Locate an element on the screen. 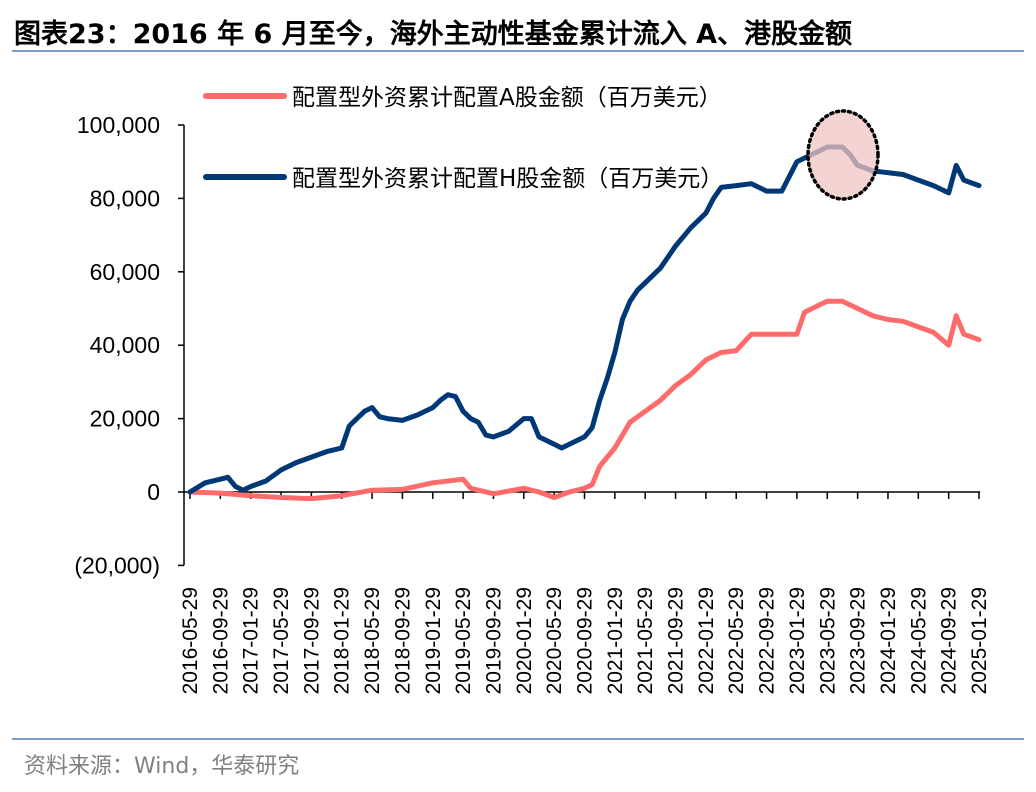  y-tick-label: 100,000 is located at coordinates (118, 125).